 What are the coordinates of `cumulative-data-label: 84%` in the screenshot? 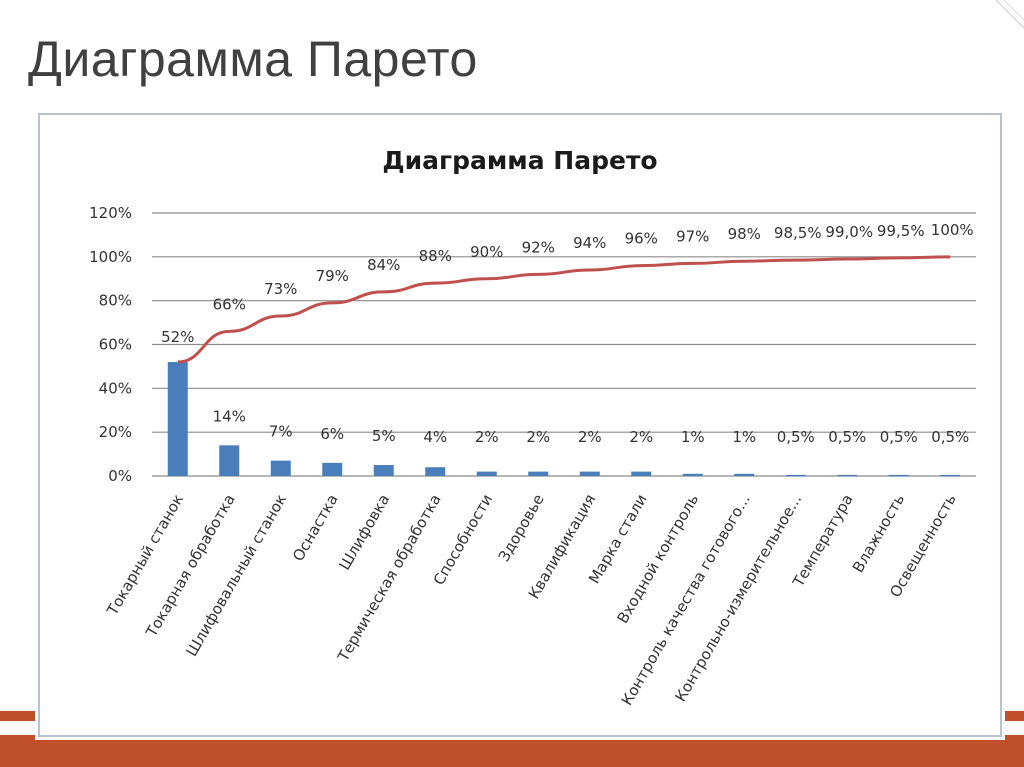 It's located at (383, 265).